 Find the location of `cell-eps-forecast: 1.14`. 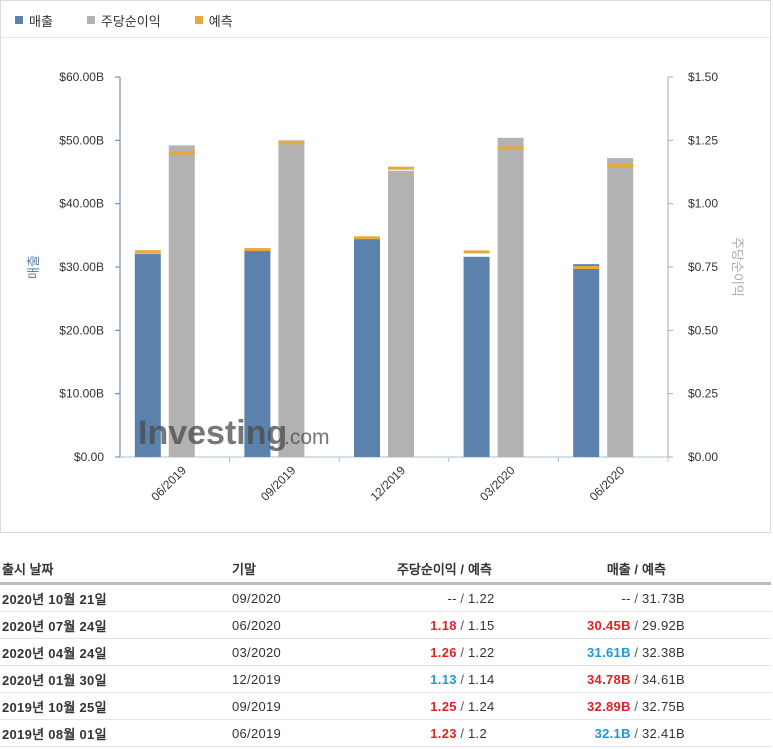

cell-eps-forecast: 1.14 is located at coordinates (503, 679).